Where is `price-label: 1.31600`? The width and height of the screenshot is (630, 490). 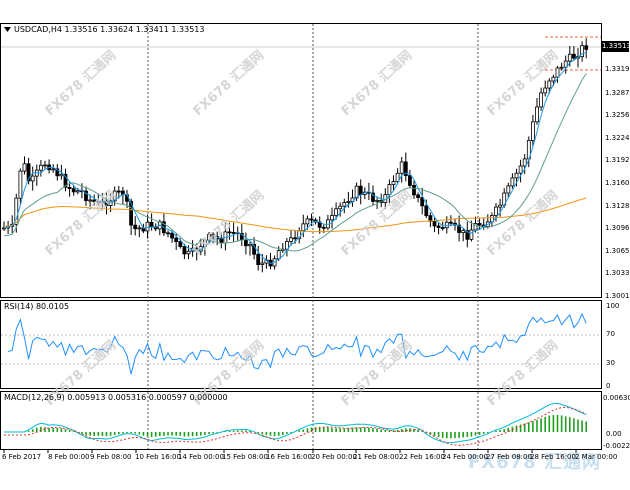 price-label: 1.31600 is located at coordinates (617, 183).